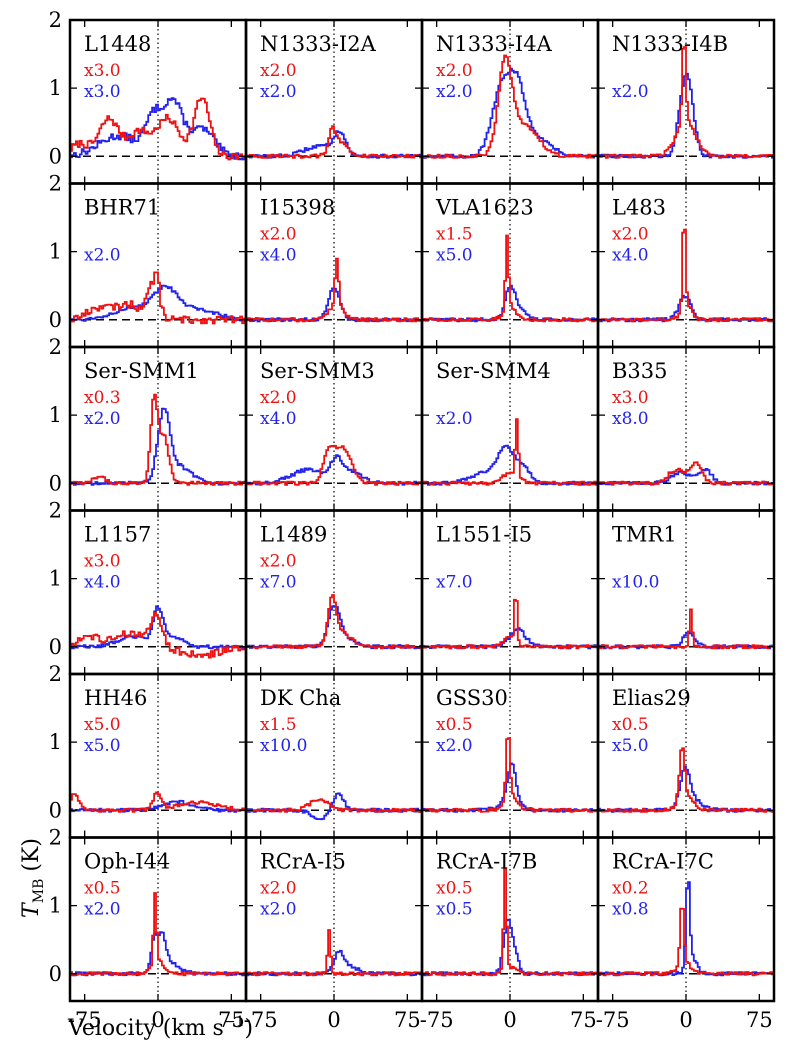 The image size is (789, 1052). Describe the element at coordinates (644, 535) in the screenshot. I see `panel-title: TMR1` at that location.